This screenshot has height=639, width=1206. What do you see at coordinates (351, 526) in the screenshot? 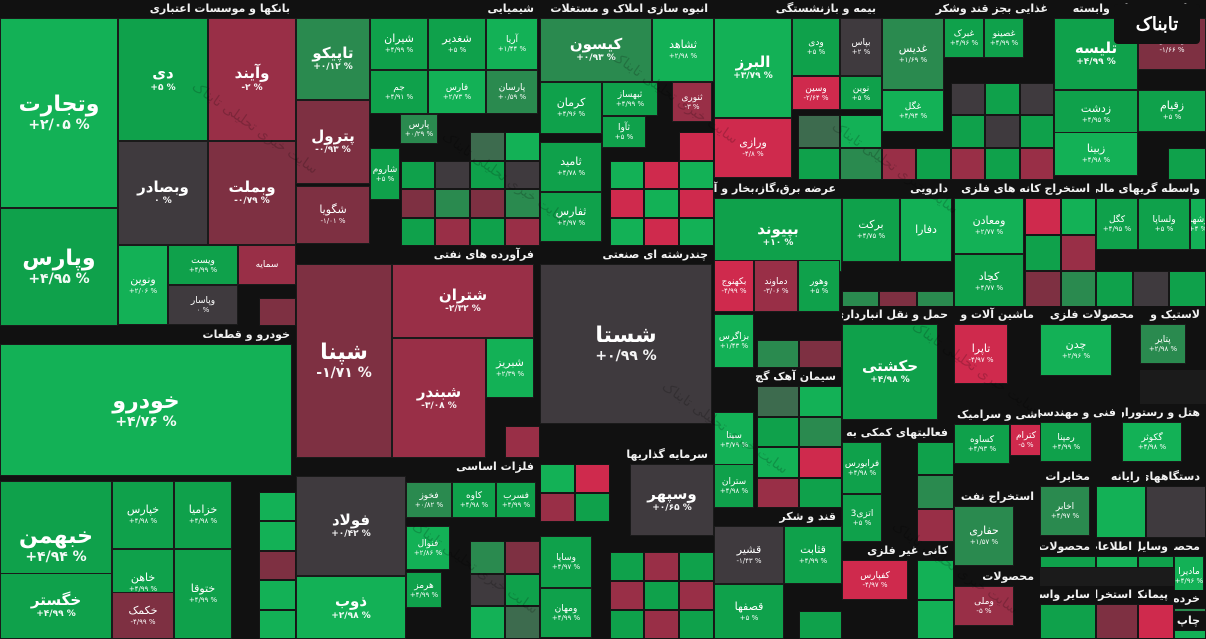
I see `symbol-tile: فولاد +۰/۴۲ %` at bounding box center [351, 526].